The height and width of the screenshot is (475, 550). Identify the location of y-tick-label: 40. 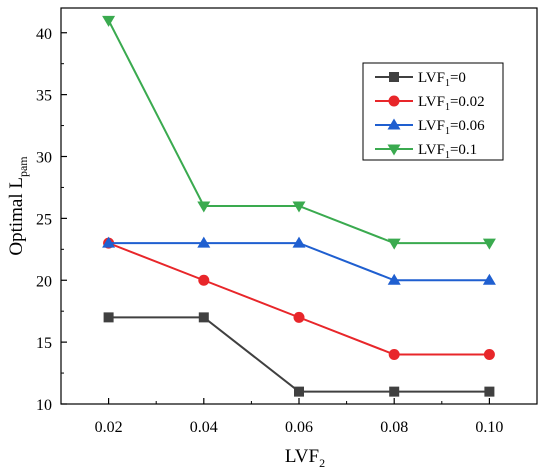
(44, 34).